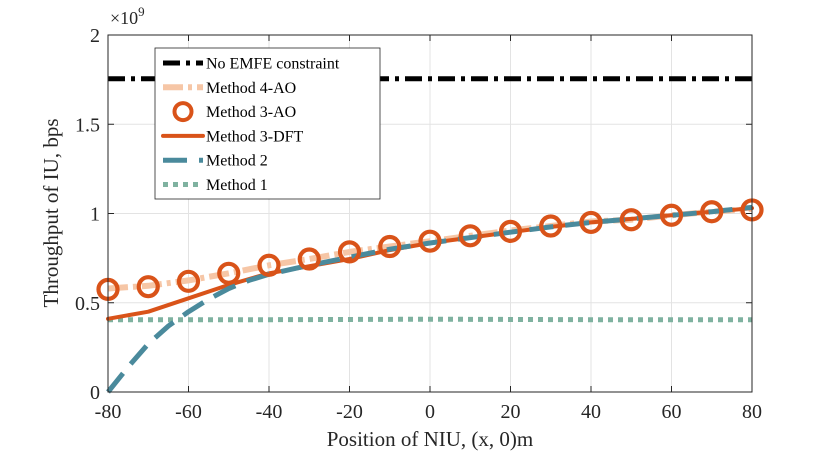 The image size is (830, 457). What do you see at coordinates (255, 136) in the screenshot?
I see `legend-label: Method 3-DFT` at bounding box center [255, 136].